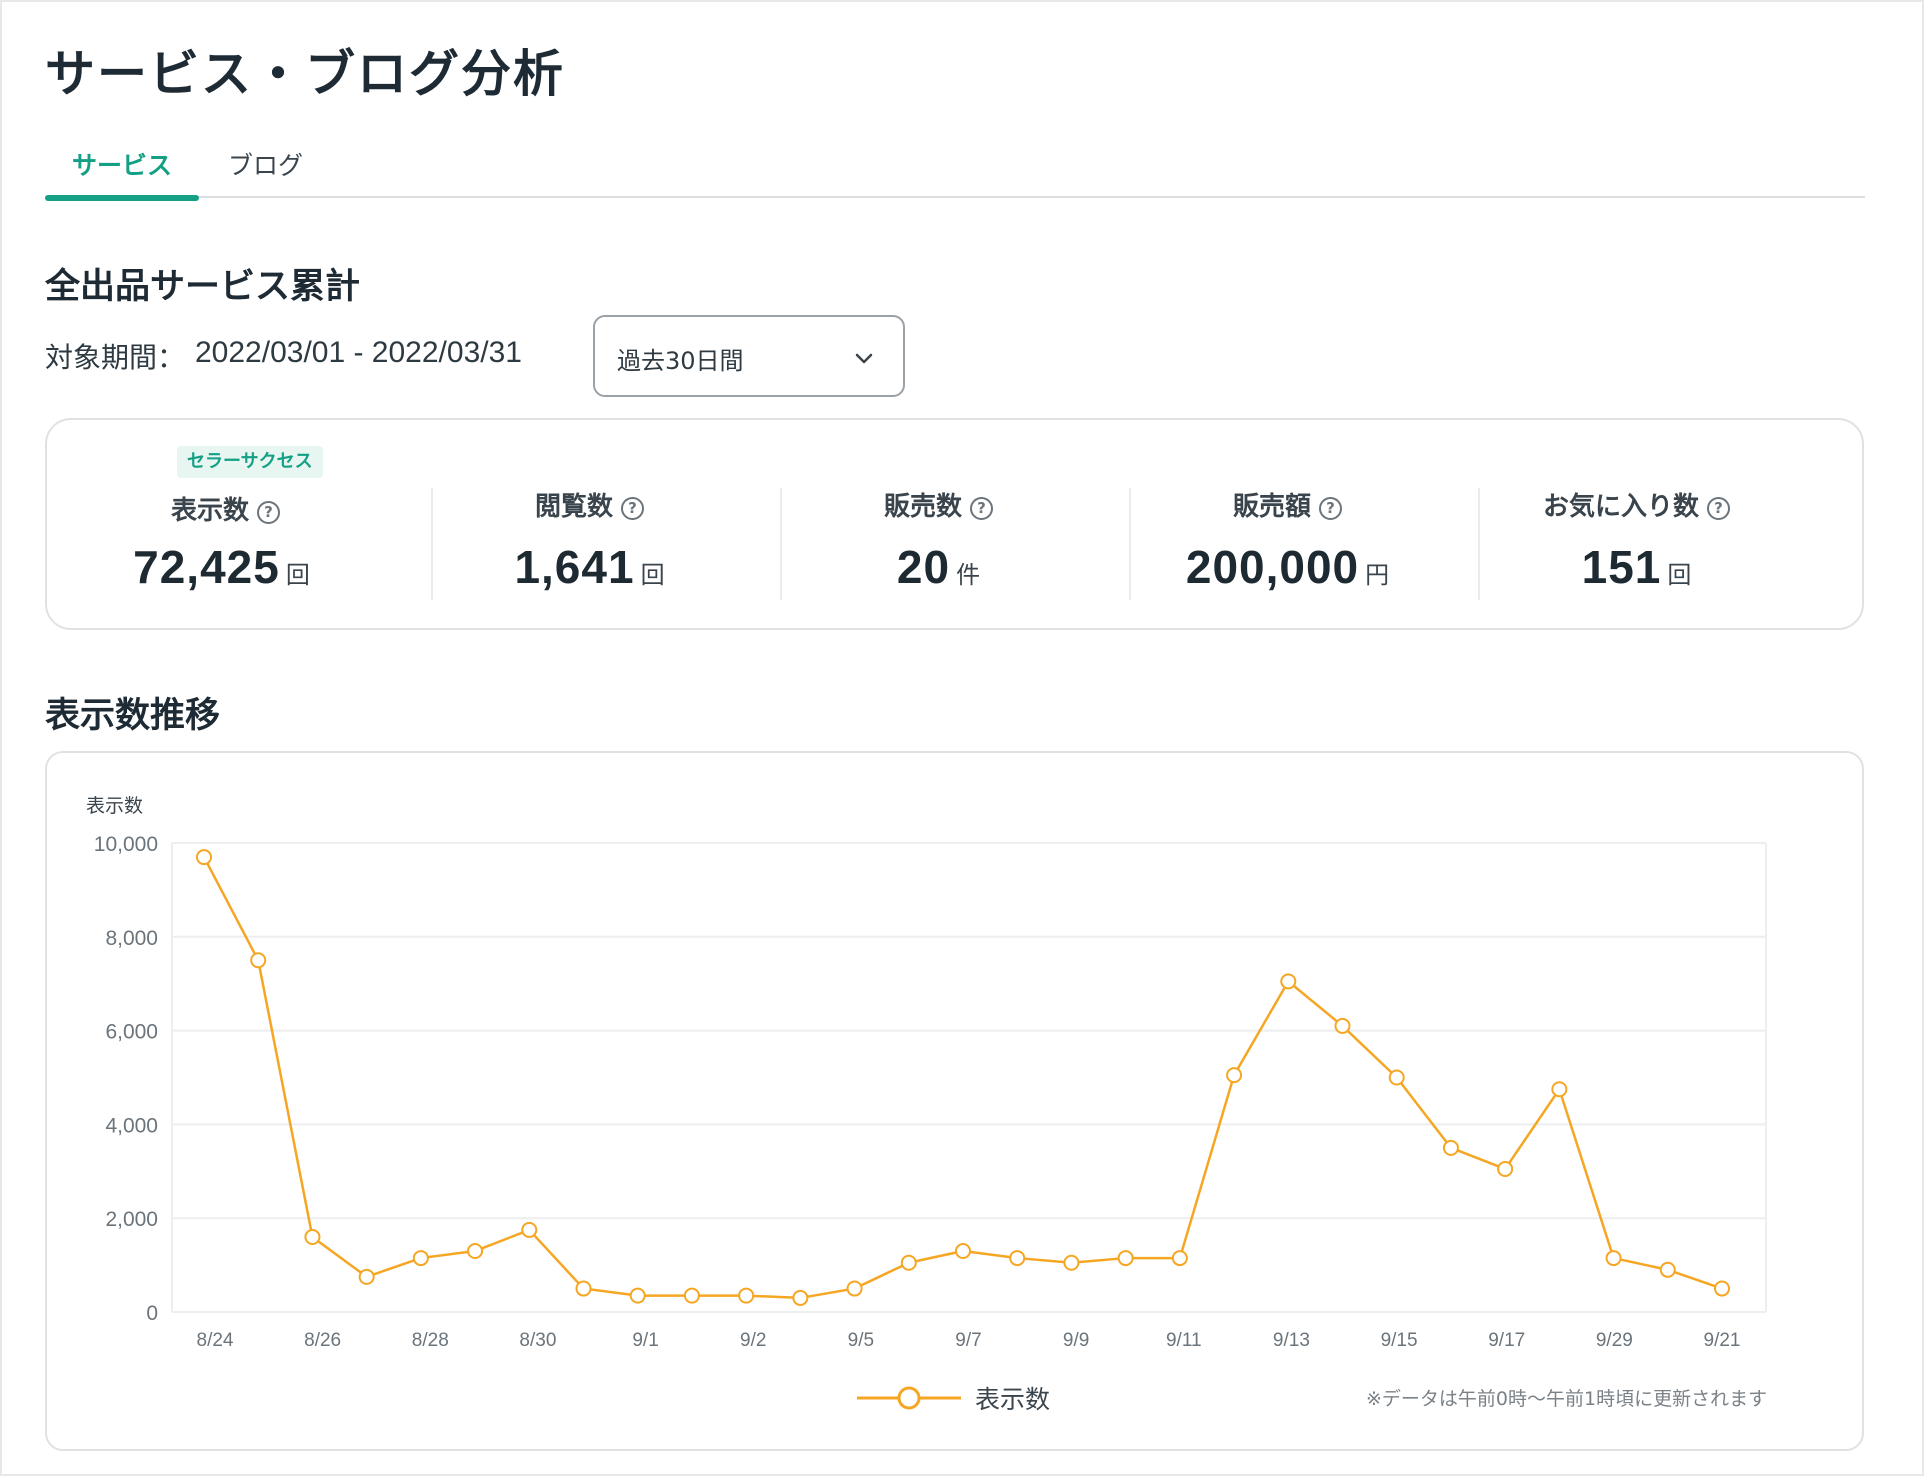  I want to click on legend-marker, so click(909, 1398).